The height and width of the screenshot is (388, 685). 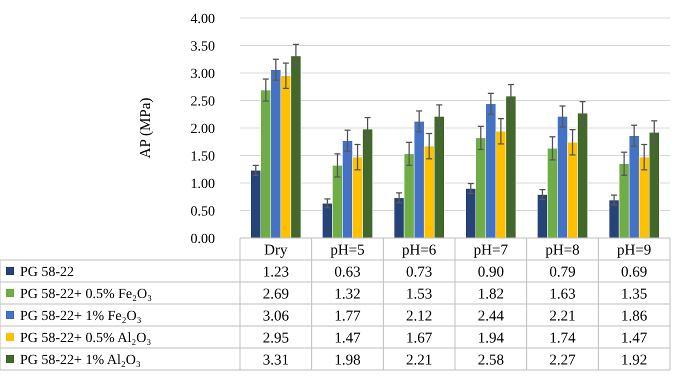 What do you see at coordinates (347, 360) in the screenshot?
I see `data-label: 1.98` at bounding box center [347, 360].